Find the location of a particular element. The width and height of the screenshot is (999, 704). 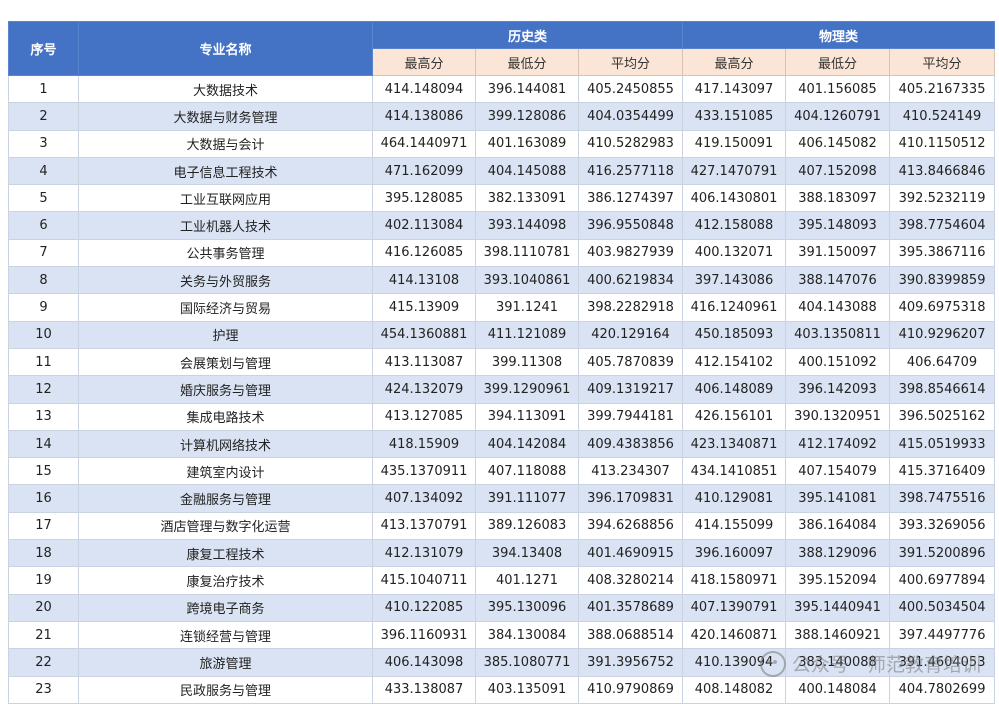

cell-history-max: 413.113087 is located at coordinates (424, 362).